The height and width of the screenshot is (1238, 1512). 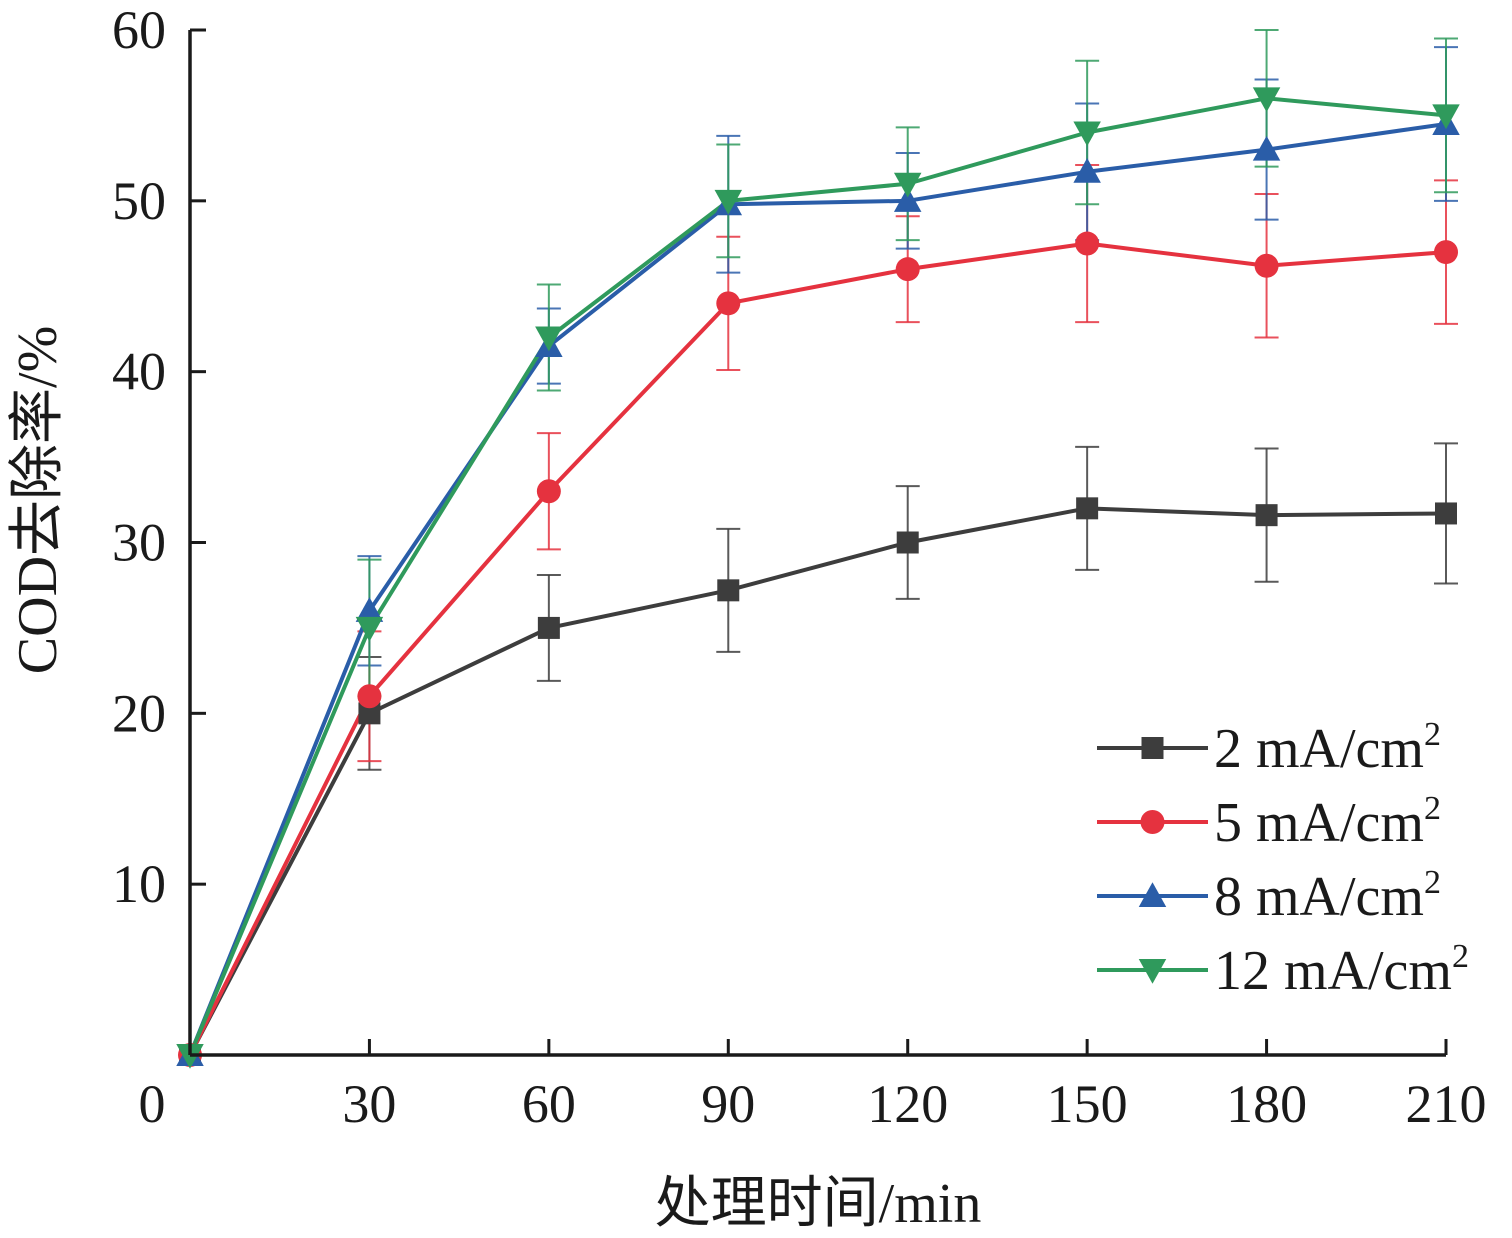 What do you see at coordinates (139, 884) in the screenshot?
I see `y-tick-label: 10` at bounding box center [139, 884].